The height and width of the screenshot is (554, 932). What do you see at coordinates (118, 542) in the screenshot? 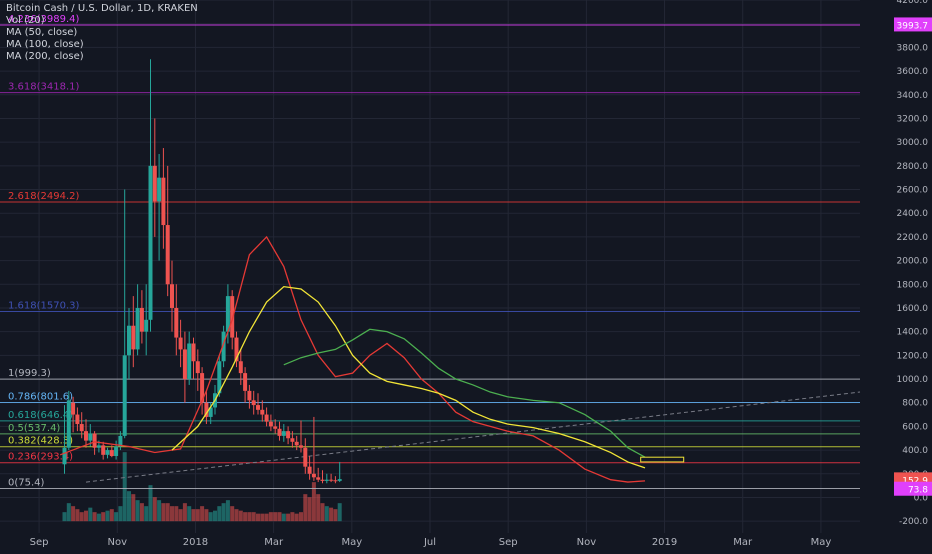
I see `x-tick-label: Nov` at bounding box center [118, 542].